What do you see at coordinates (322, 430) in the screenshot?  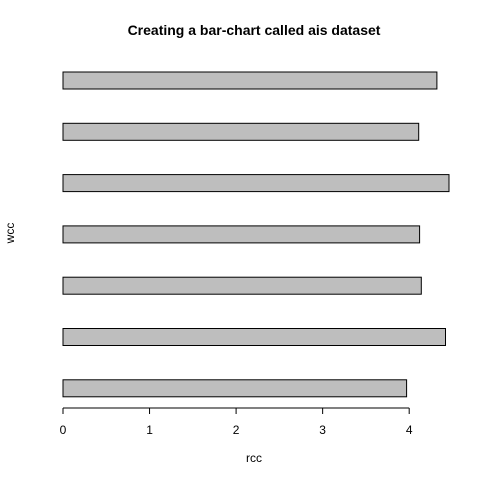 I see `x-tick-label: 3` at bounding box center [322, 430].